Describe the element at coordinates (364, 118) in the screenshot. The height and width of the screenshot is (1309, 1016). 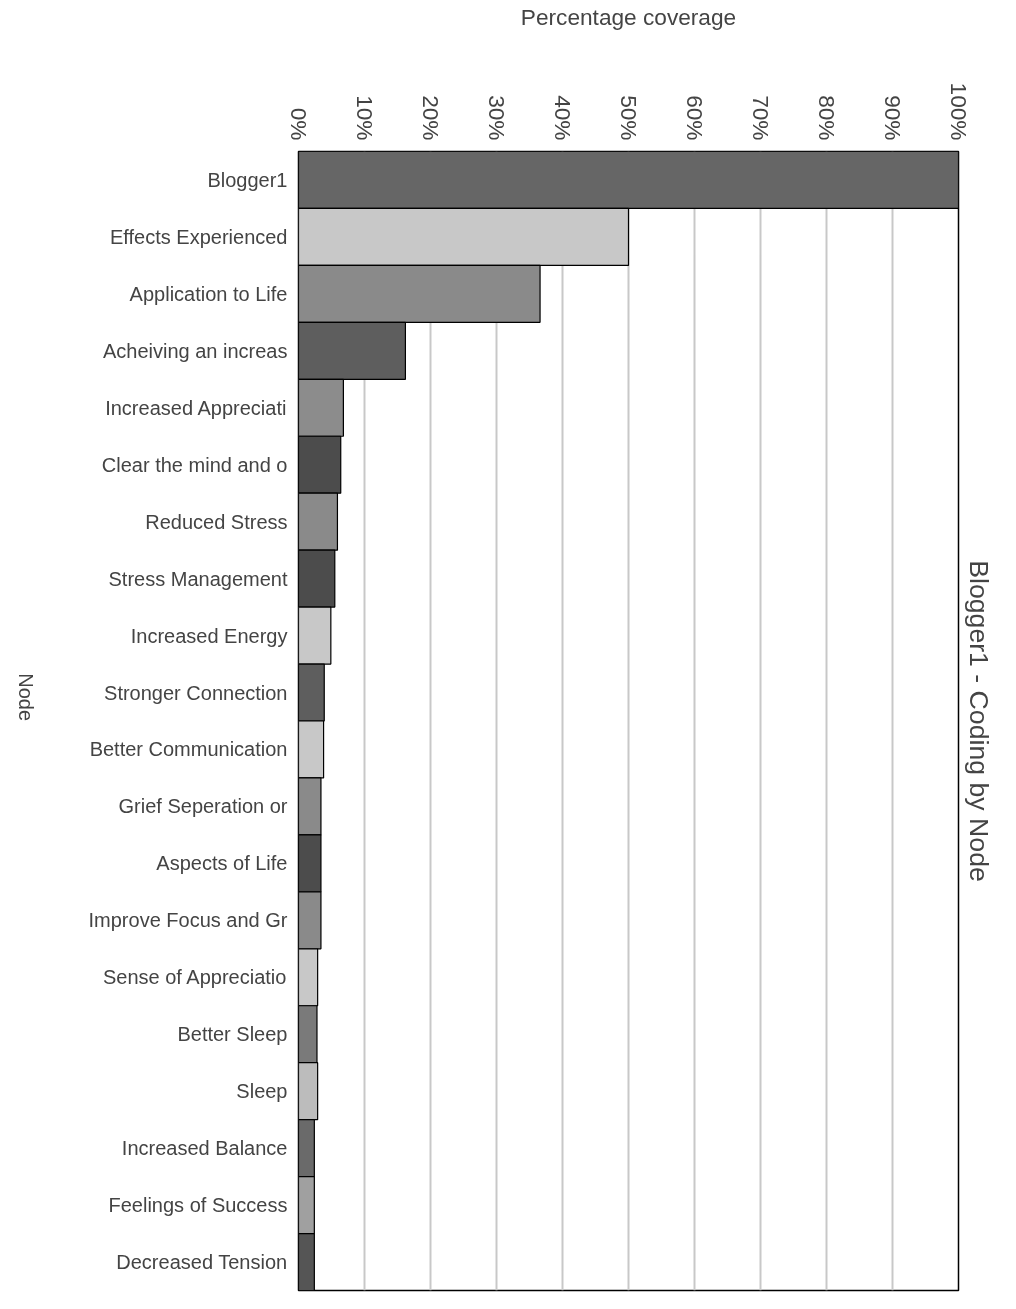
I see `x-tick-label: 10%` at that location.